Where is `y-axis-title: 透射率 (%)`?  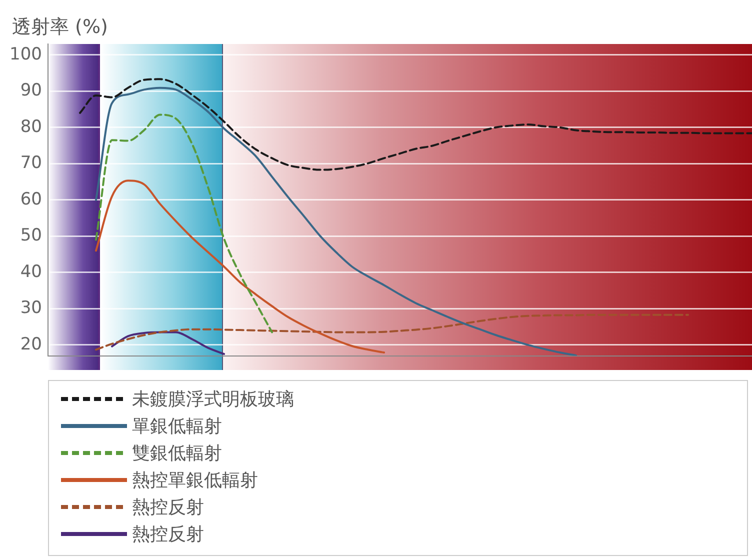 y-axis-title: 透射率 (%) is located at coordinates (60, 27).